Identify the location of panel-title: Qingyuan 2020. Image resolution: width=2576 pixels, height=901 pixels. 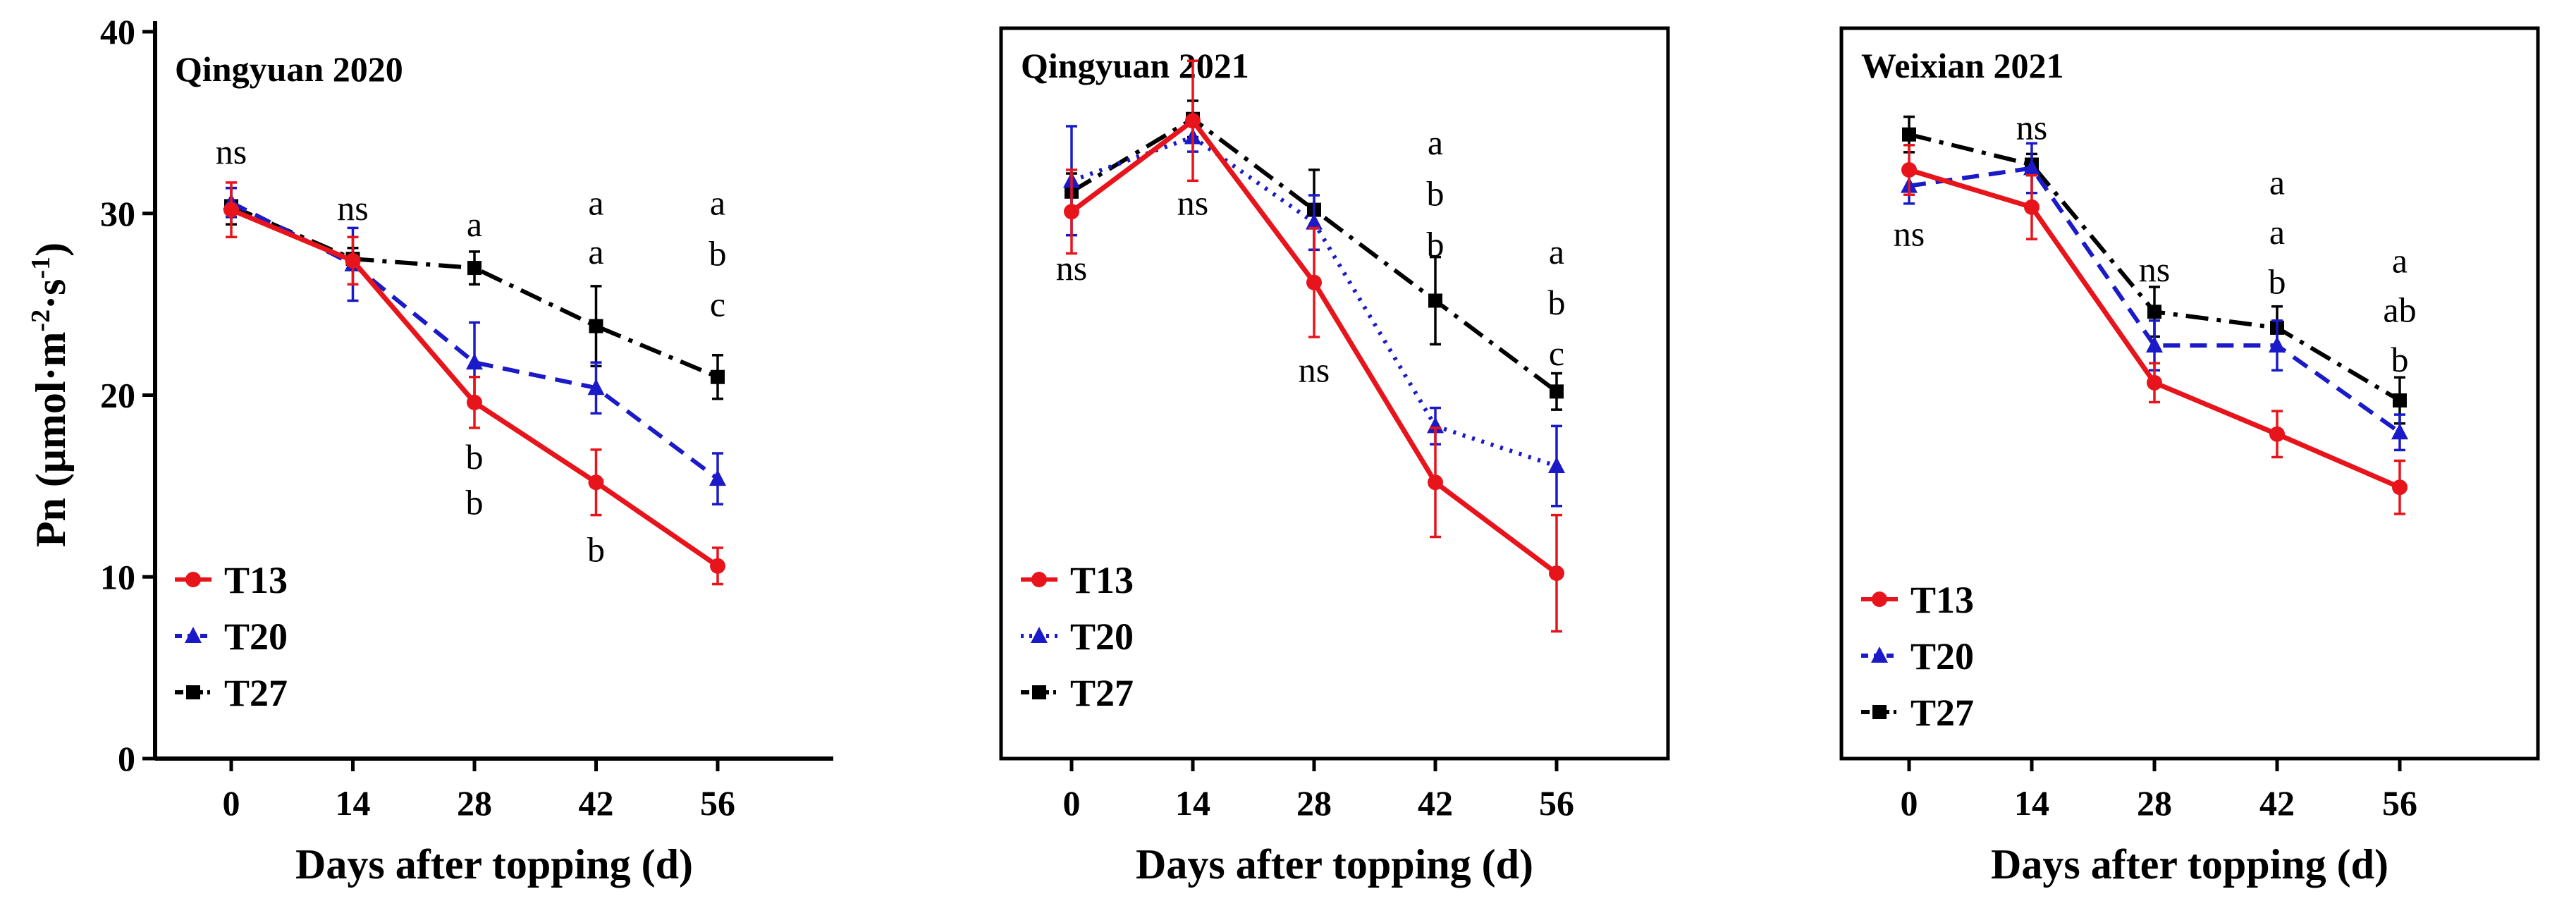
(289, 69).